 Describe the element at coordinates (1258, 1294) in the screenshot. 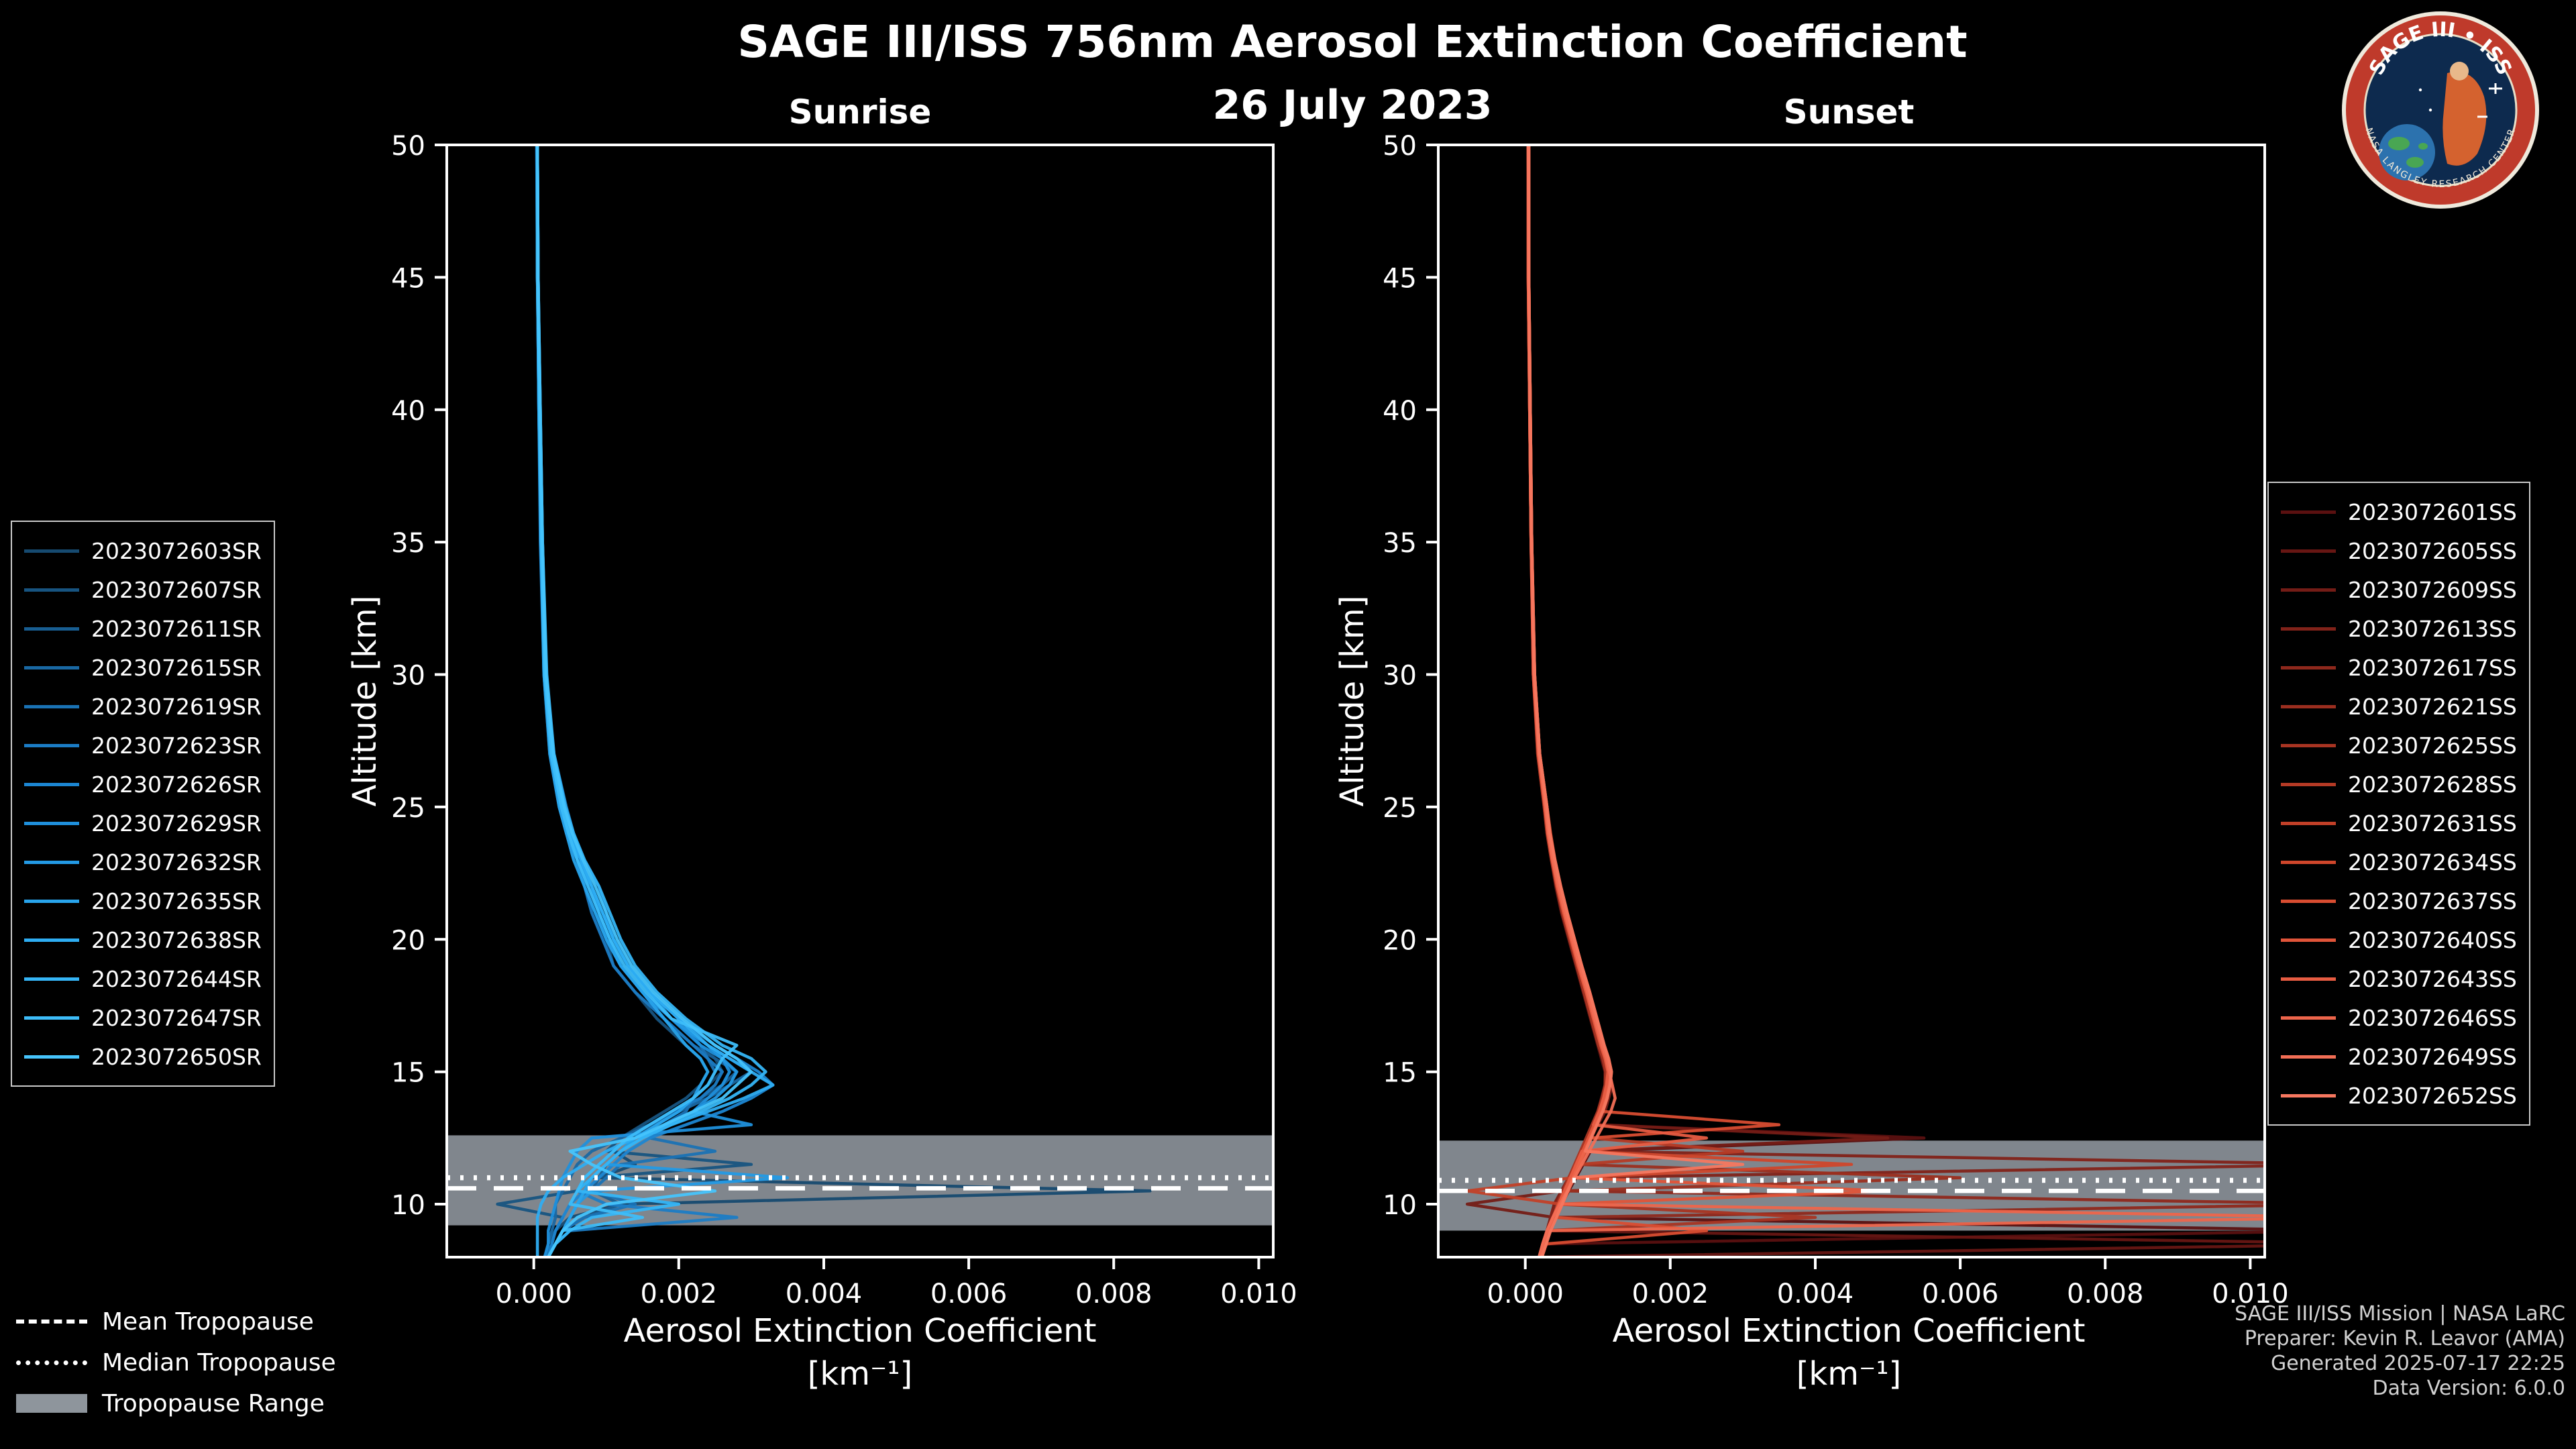

I see `x-tick-label: 0.010` at that location.